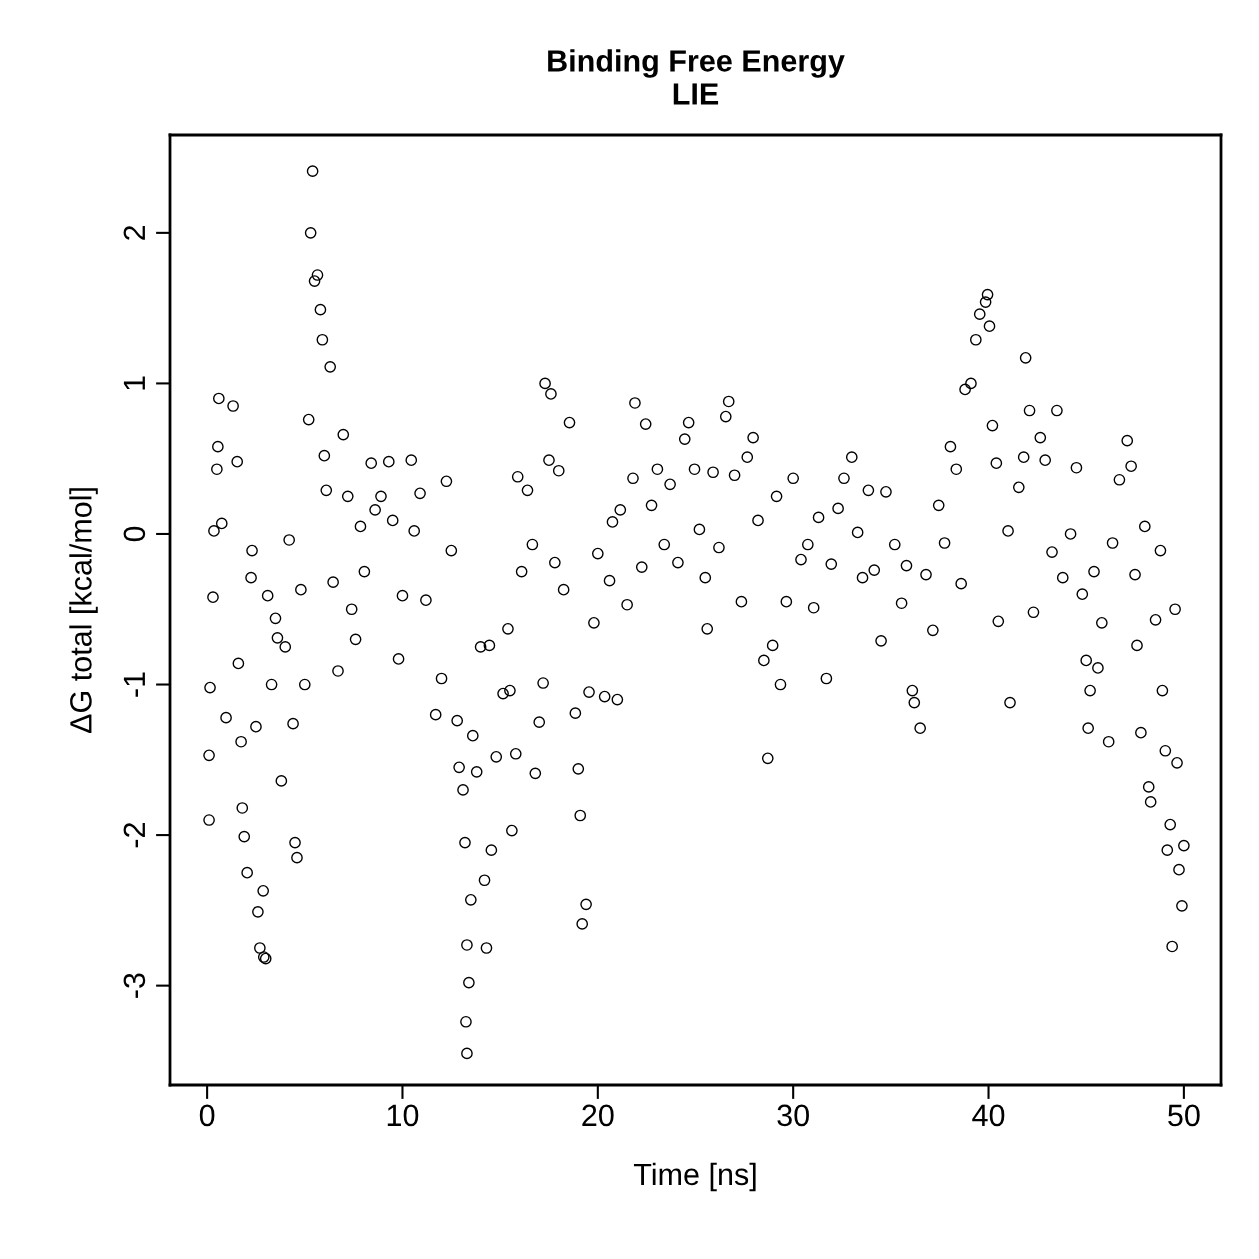 This screenshot has width=1259, height=1259. What do you see at coordinates (694, 1177) in the screenshot?
I see `x-axis-title: Time [ns]` at bounding box center [694, 1177].